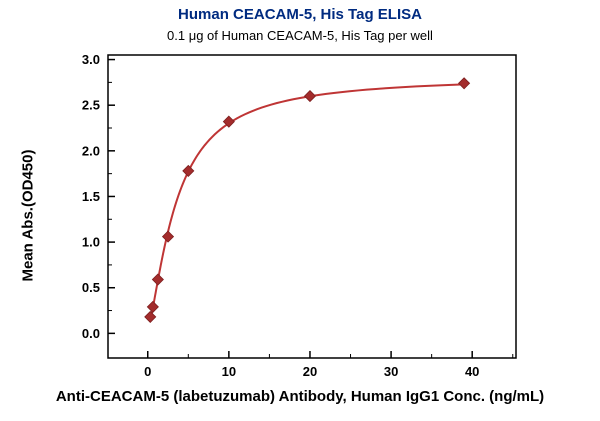 The height and width of the screenshot is (421, 600). Describe the element at coordinates (91, 242) in the screenshot. I see `y-tick-label: 1.0` at that location.